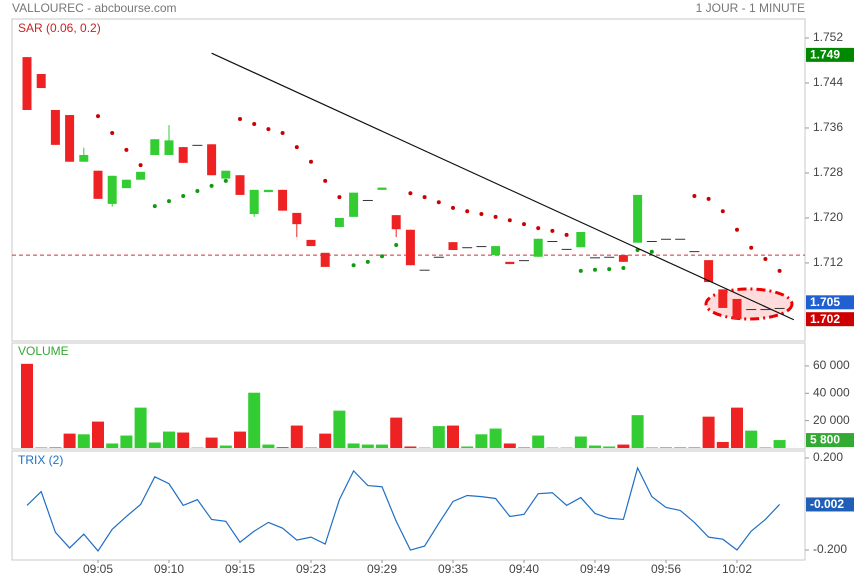  I want to click on y-tick-label: 1.728, so click(828, 172).